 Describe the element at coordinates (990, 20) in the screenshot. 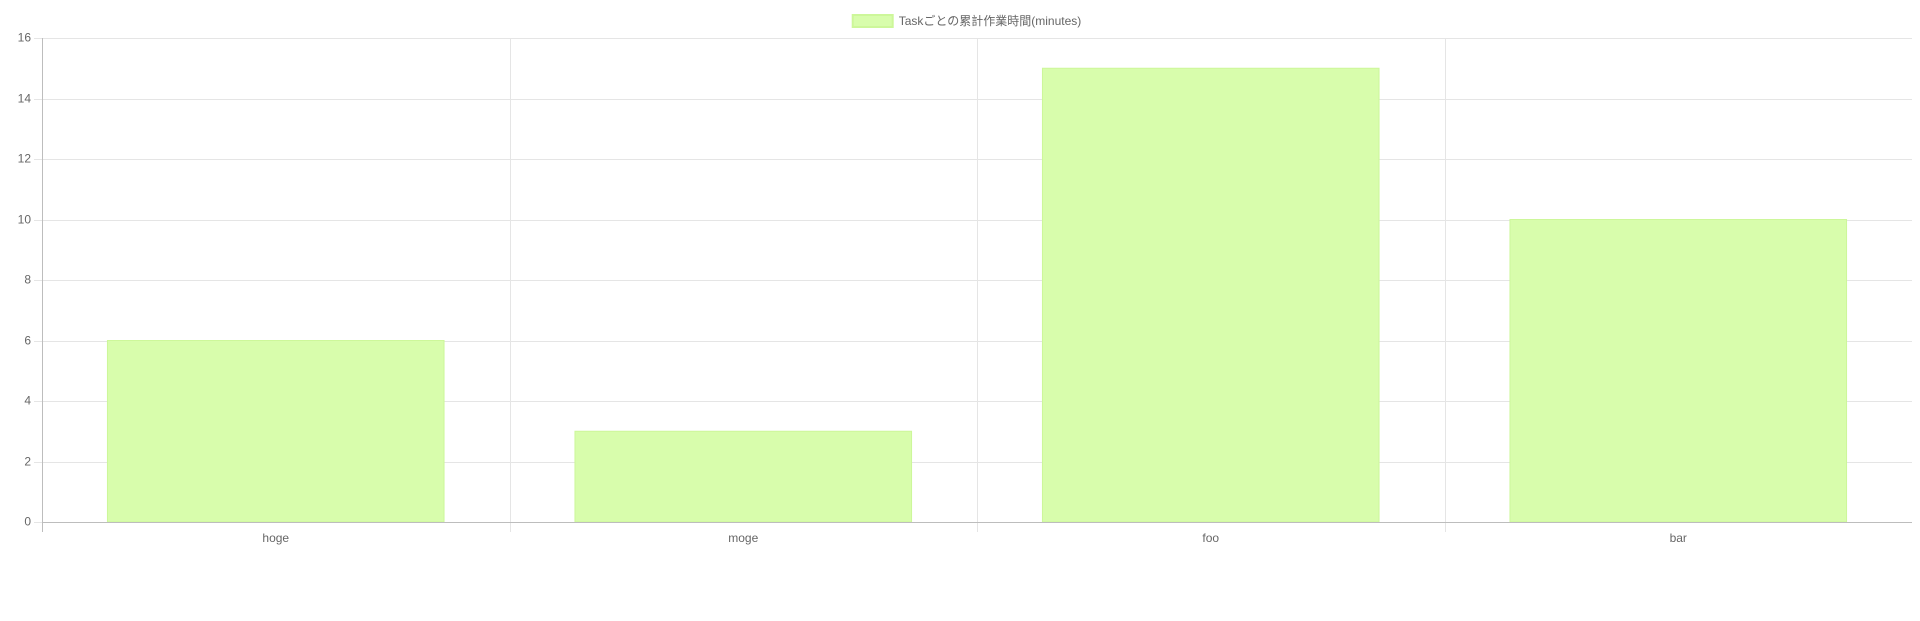

I see `legend-label: Taskごとの累計作業時間(minutes)` at that location.